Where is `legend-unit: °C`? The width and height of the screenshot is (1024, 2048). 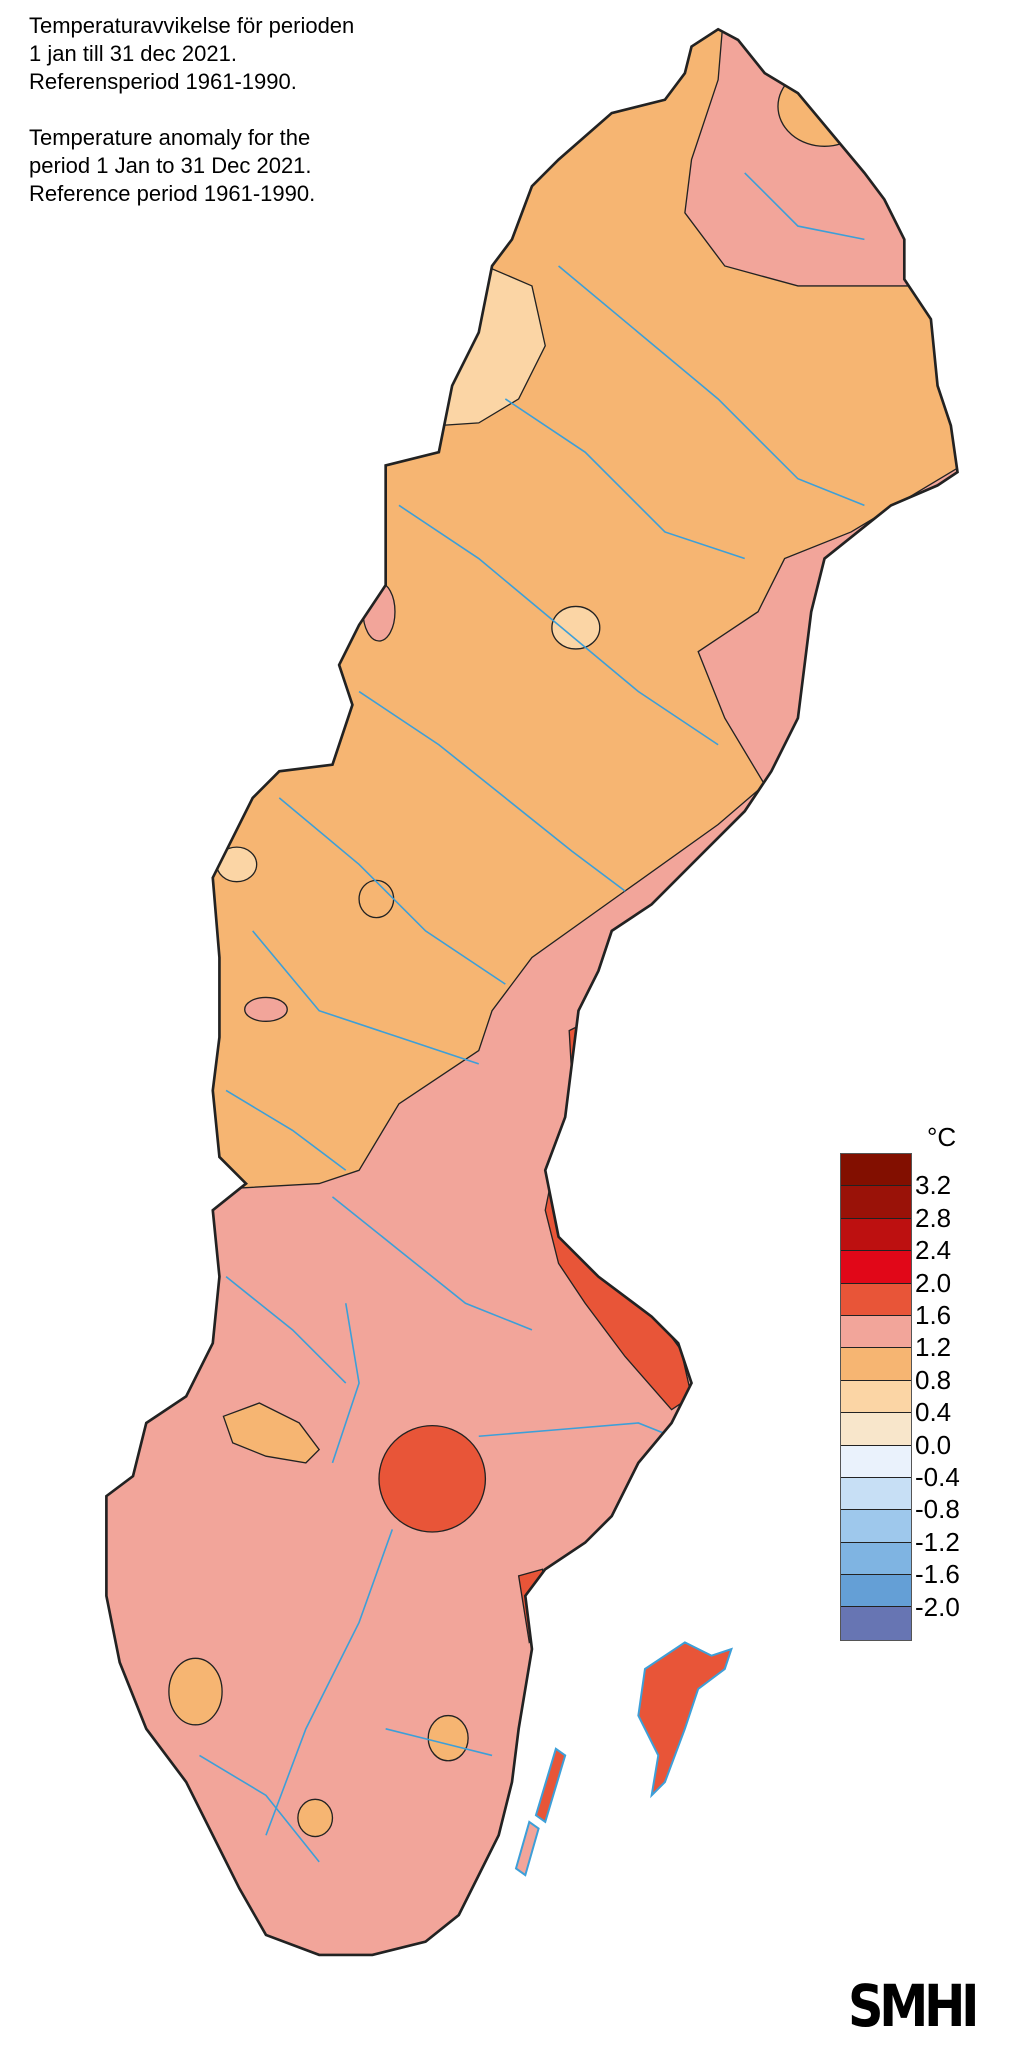
legend-unit: °C is located at coordinates (942, 1137).